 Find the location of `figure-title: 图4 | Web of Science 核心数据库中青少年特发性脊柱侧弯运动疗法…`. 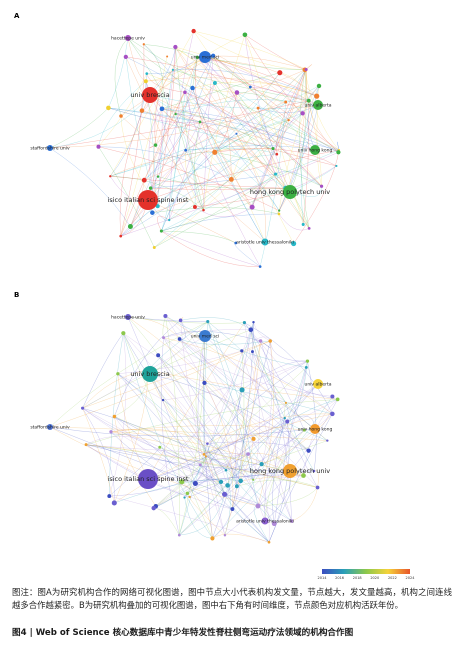

figure-title: 图4 | Web of Science 核心数据库中青少年特发性脊柱侧弯运动疗法… is located at coordinates (183, 633).